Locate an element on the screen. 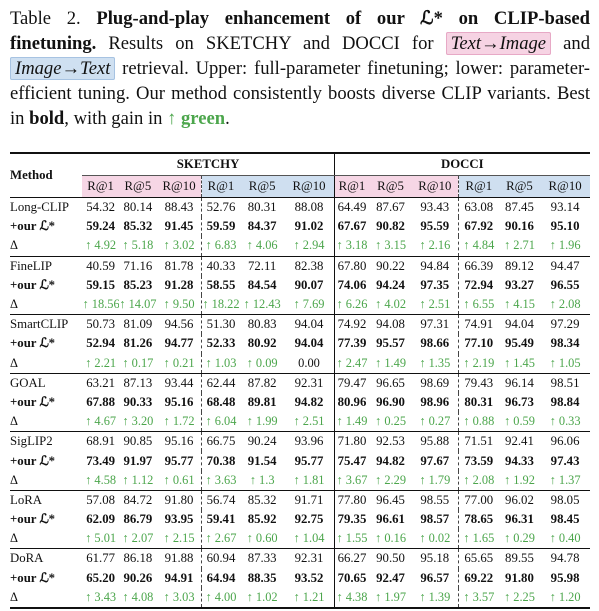  table-cell: 95.57 is located at coordinates (390, 343).